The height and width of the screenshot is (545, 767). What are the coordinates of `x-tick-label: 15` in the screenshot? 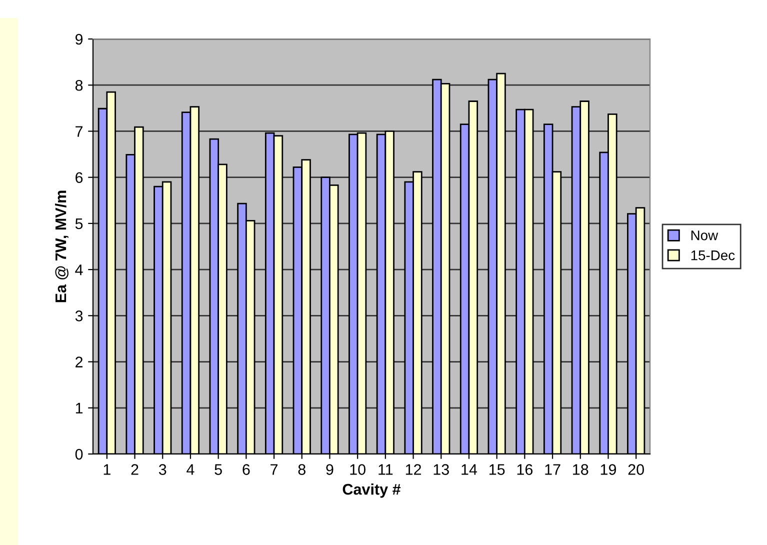 It's located at (497, 469).